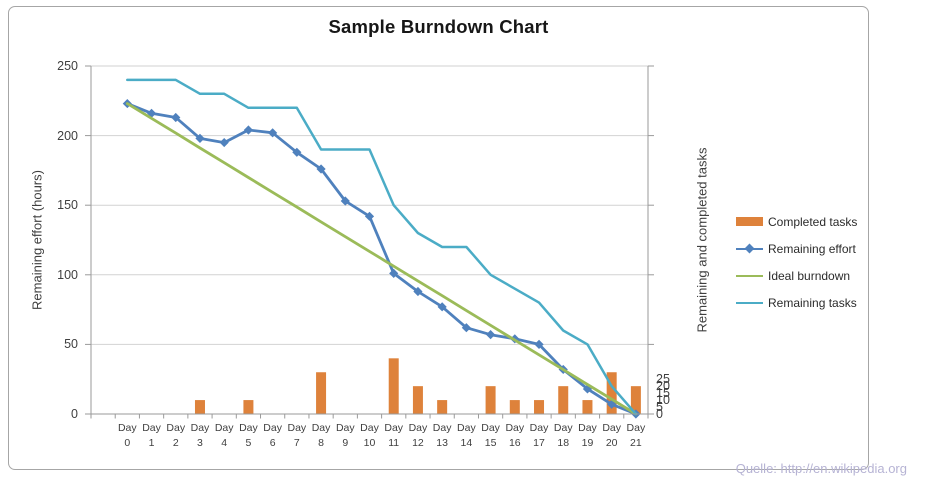 This screenshot has width=926, height=492. I want to click on y-right-tick-label: 5, so click(659, 407).